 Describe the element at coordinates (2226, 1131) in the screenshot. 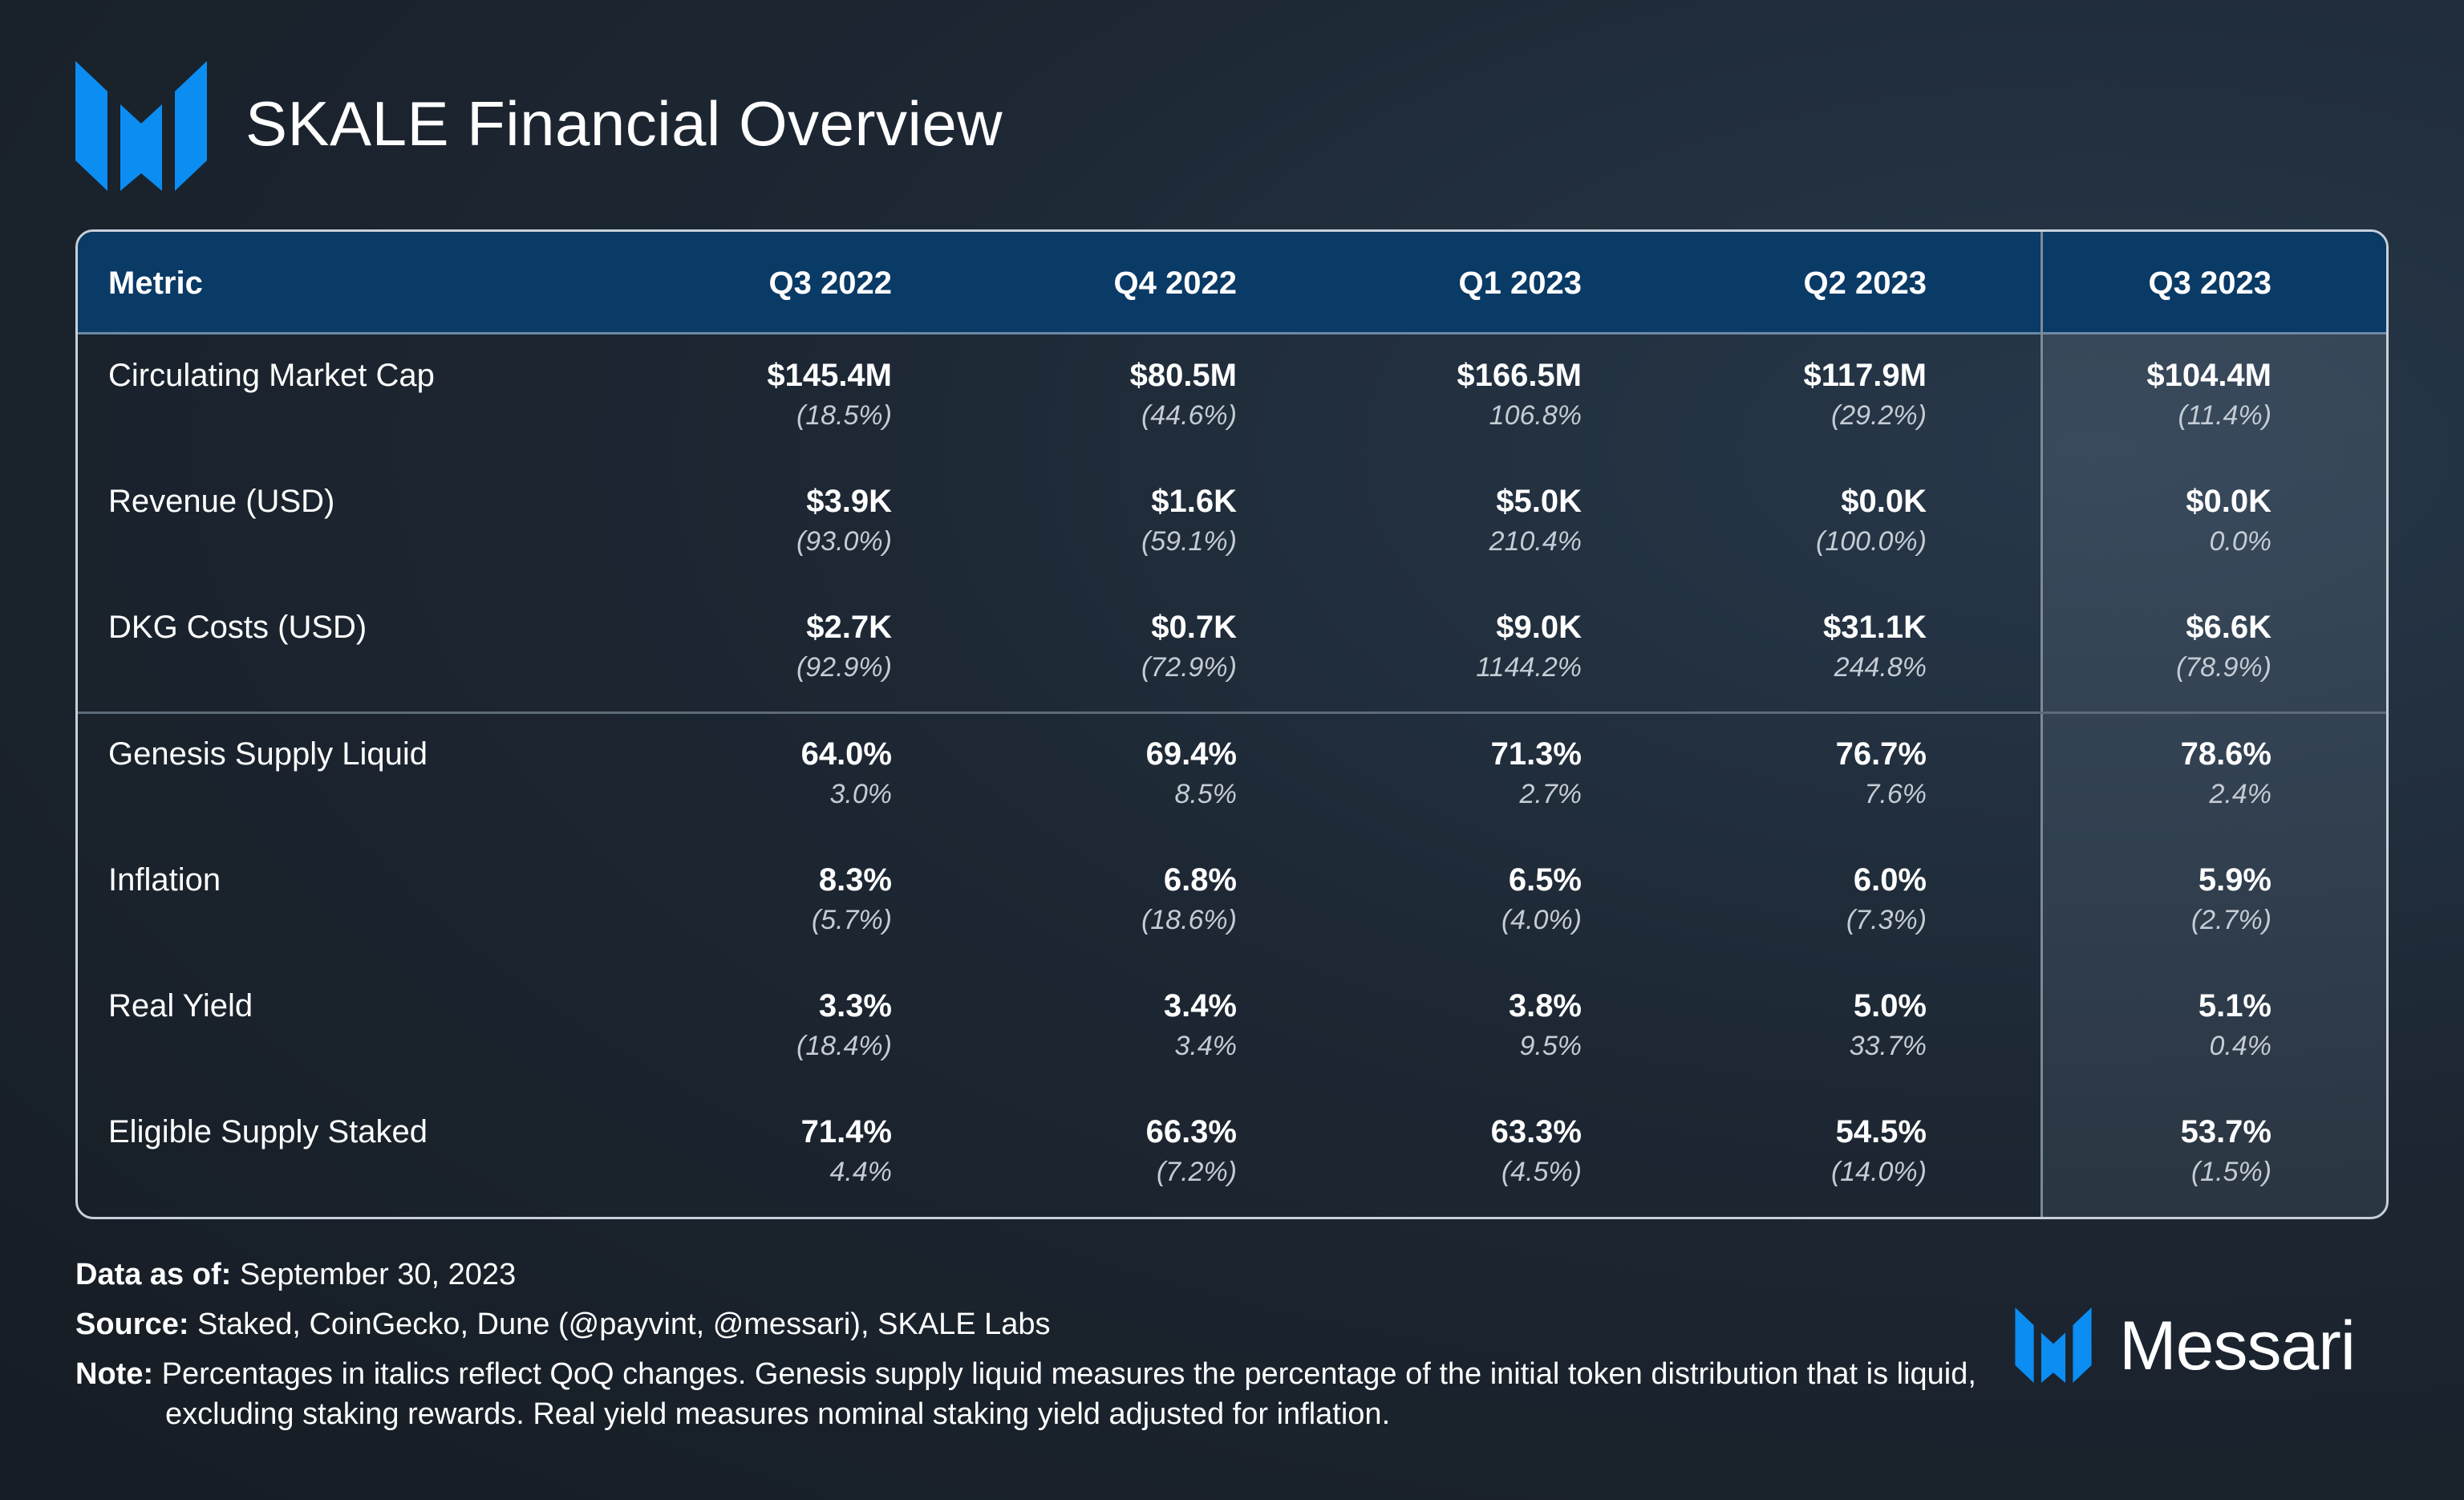

I see `cell-value: 53.7%` at that location.